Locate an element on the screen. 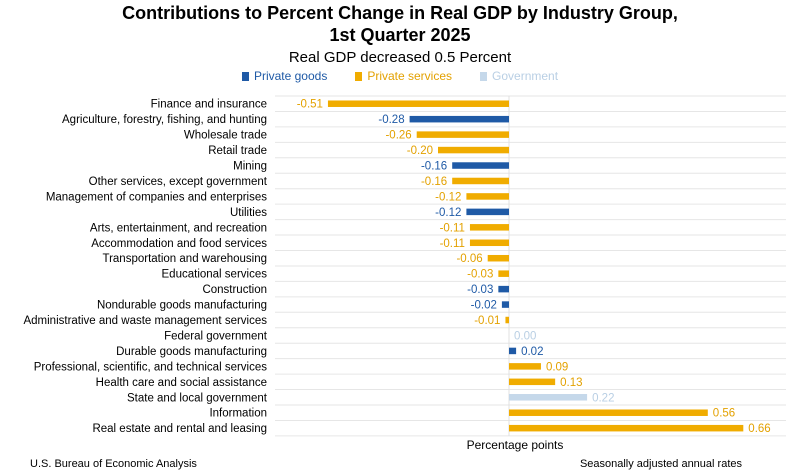 Image resolution: width=800 pixels, height=476 pixels. legend-swatch-private-services is located at coordinates (359, 76).